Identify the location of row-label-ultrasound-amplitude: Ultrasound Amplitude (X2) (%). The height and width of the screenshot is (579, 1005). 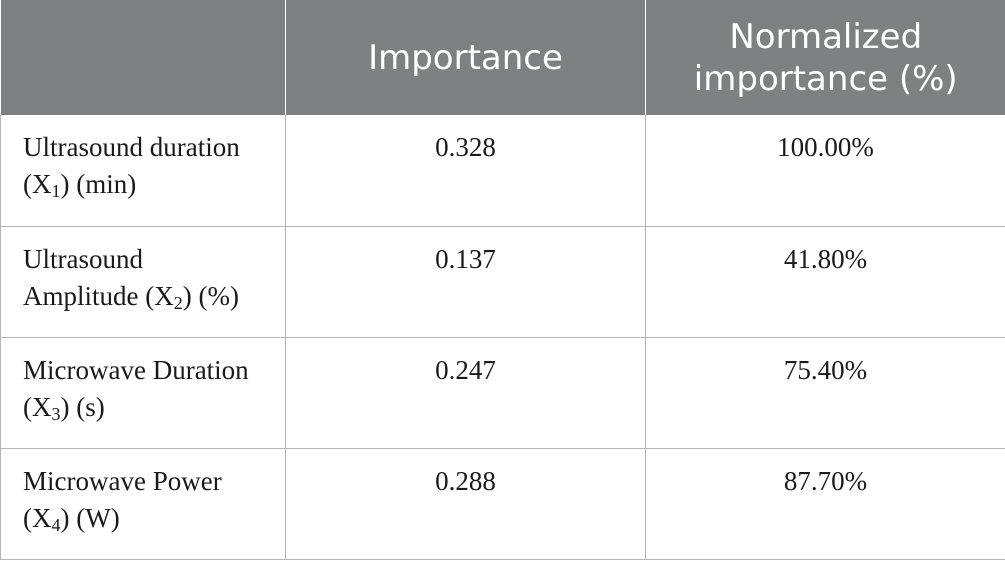
(143, 281).